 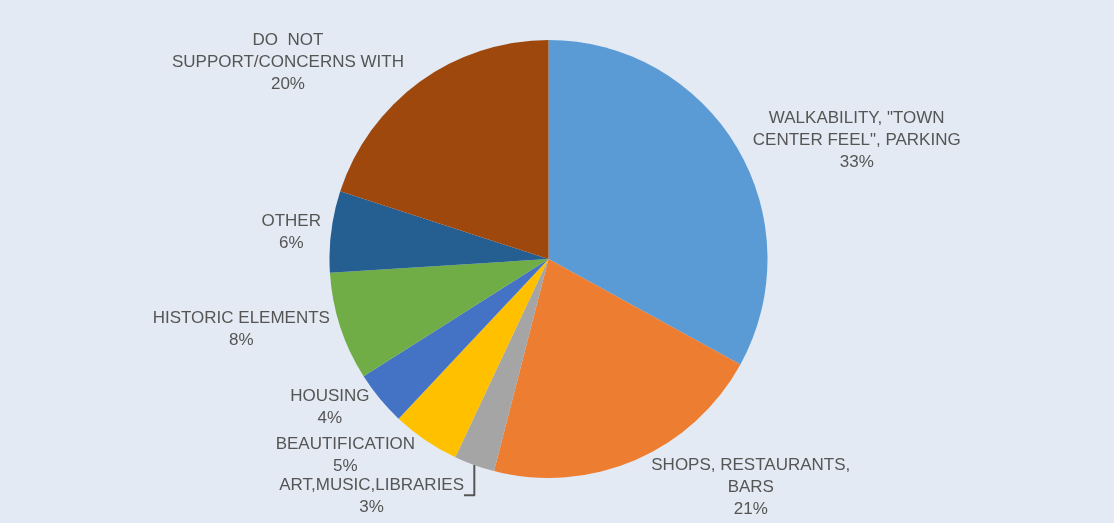 What do you see at coordinates (291, 242) in the screenshot?
I see `data-label: 6%` at bounding box center [291, 242].